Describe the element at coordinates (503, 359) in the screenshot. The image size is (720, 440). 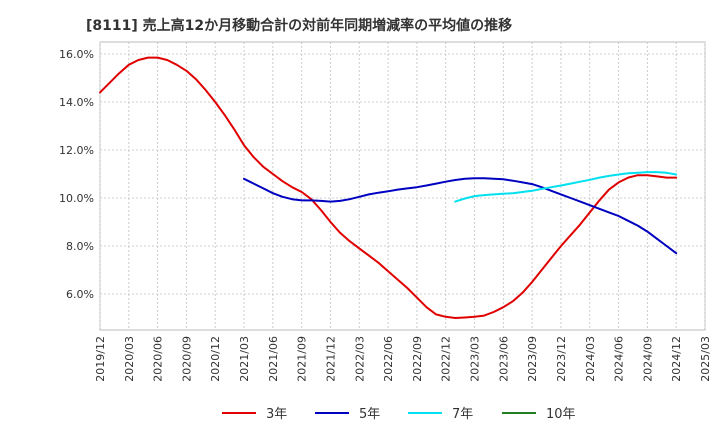
I see `x-tick-label: 2023/06` at that location.